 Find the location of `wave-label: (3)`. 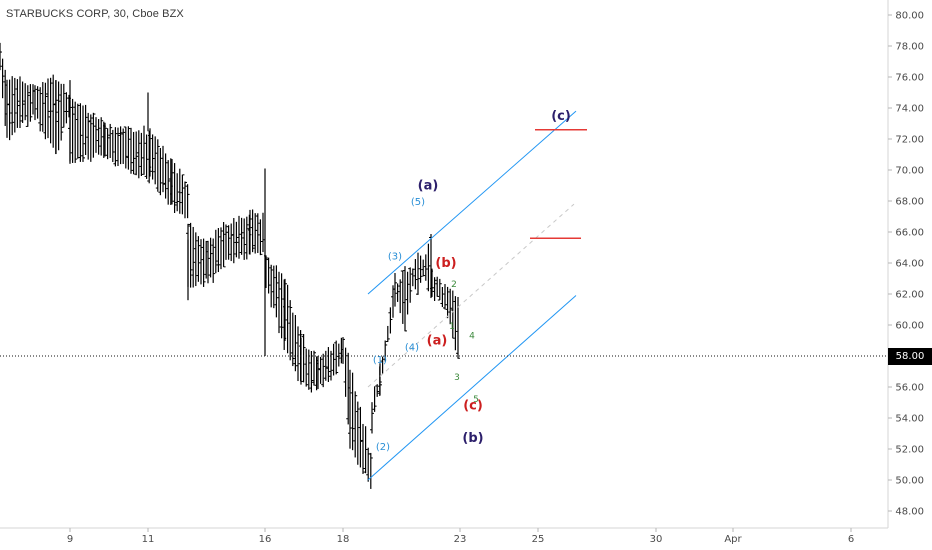

wave-label: (3) is located at coordinates (395, 256).